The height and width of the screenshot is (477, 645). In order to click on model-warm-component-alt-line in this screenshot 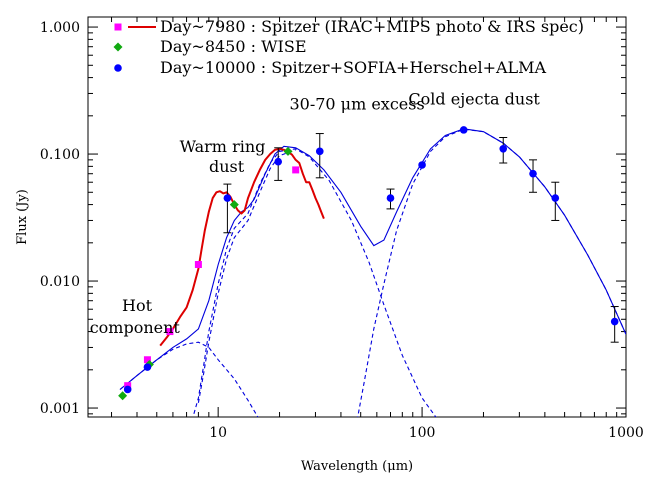, I will do `click(246, 276)`.